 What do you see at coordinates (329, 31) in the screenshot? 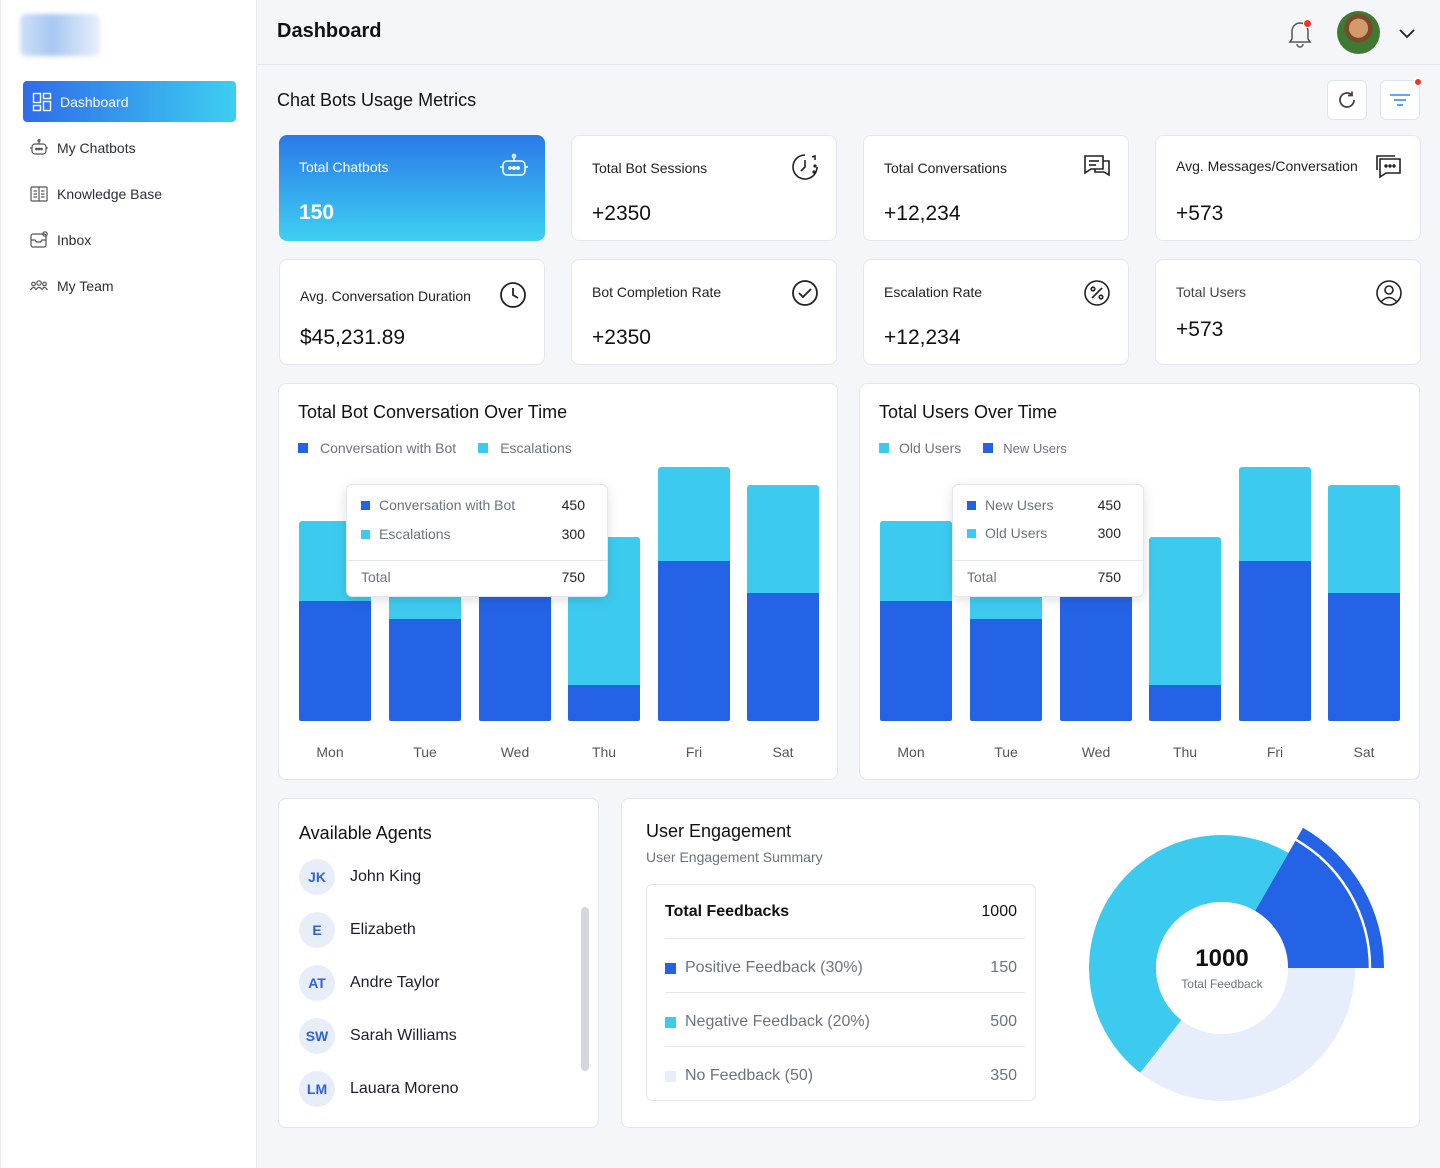
I see `page-title: Dashboard` at bounding box center [329, 31].